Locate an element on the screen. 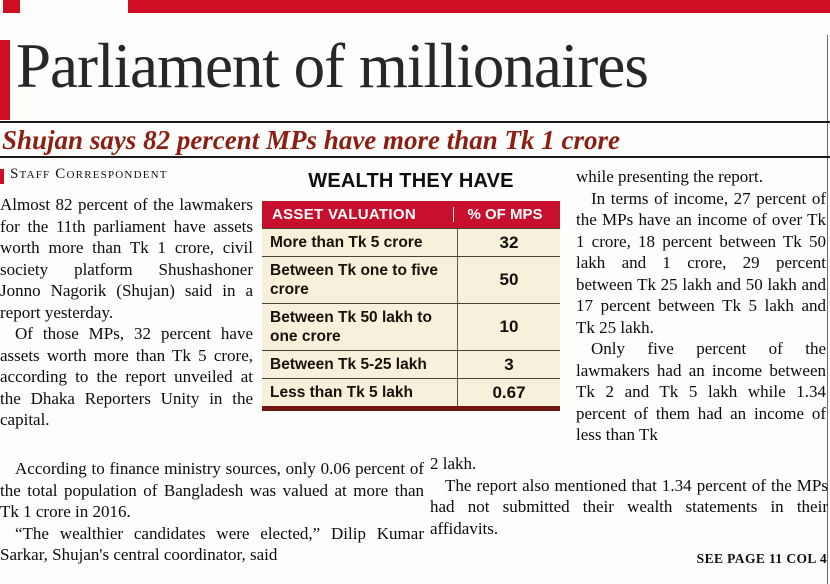  headline: Parliament of millionaires is located at coordinates (332, 66).